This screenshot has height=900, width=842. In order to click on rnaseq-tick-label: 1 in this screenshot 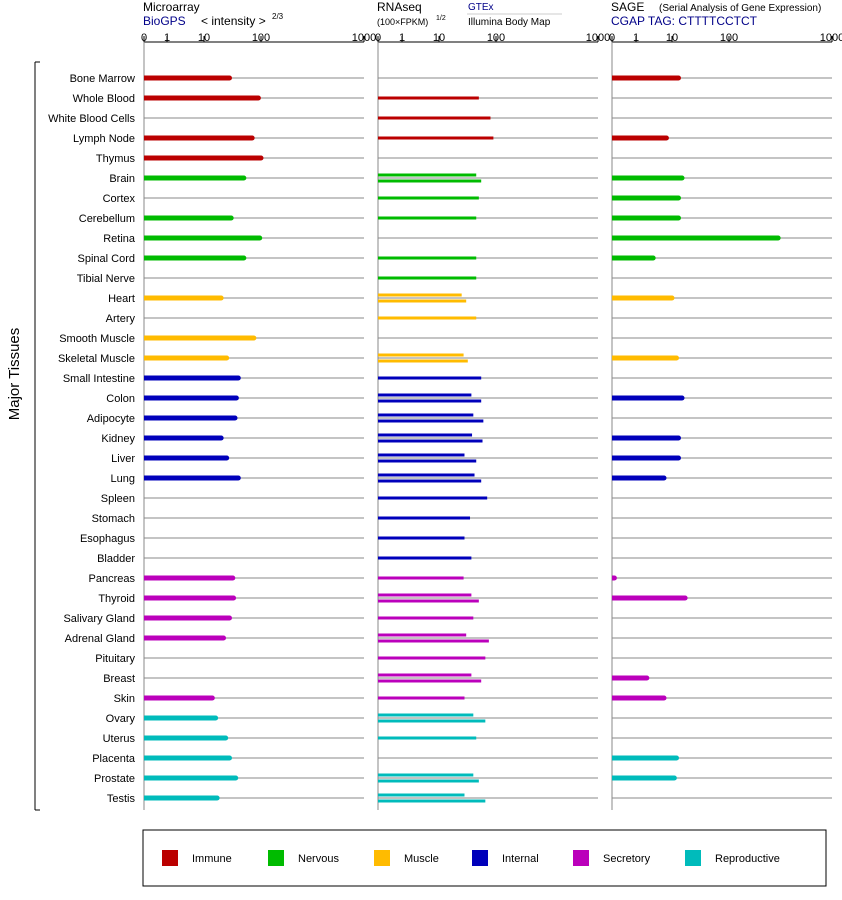, I will do `click(402, 38)`.